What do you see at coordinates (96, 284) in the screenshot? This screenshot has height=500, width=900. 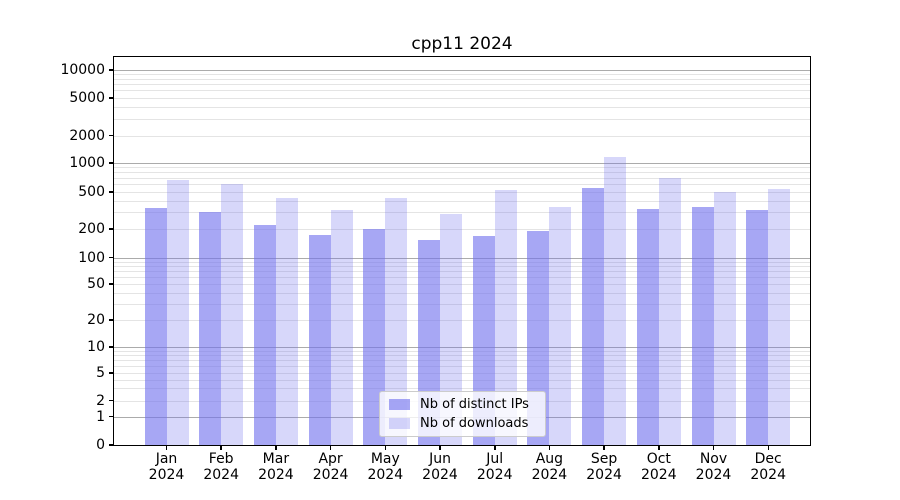 I see `y-tick-label-50: 50` at bounding box center [96, 284].